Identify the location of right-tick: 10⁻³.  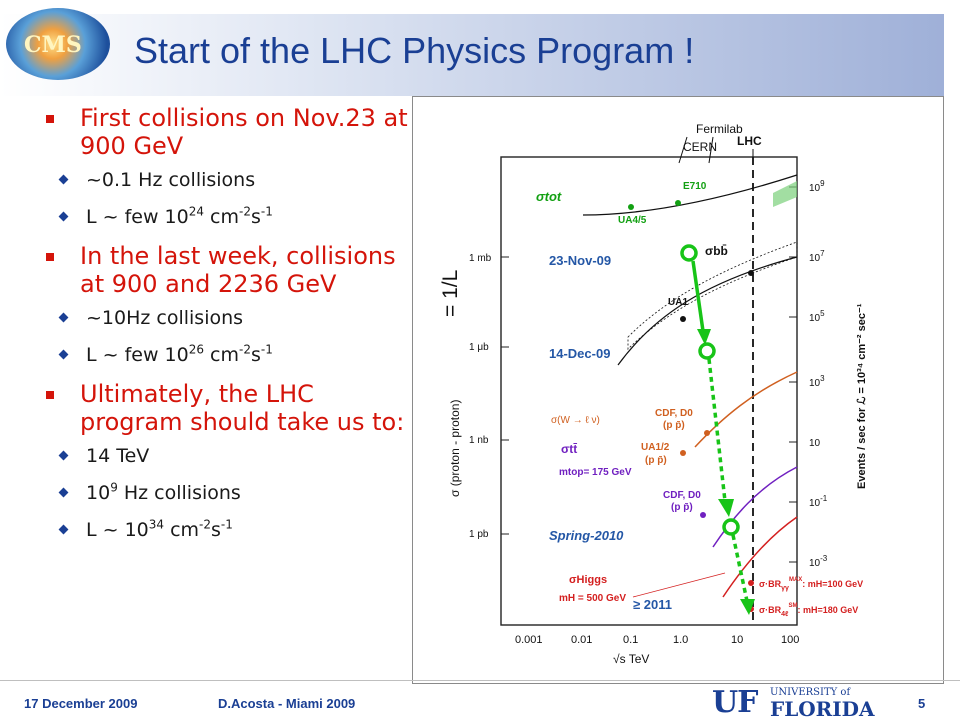
(818, 561).